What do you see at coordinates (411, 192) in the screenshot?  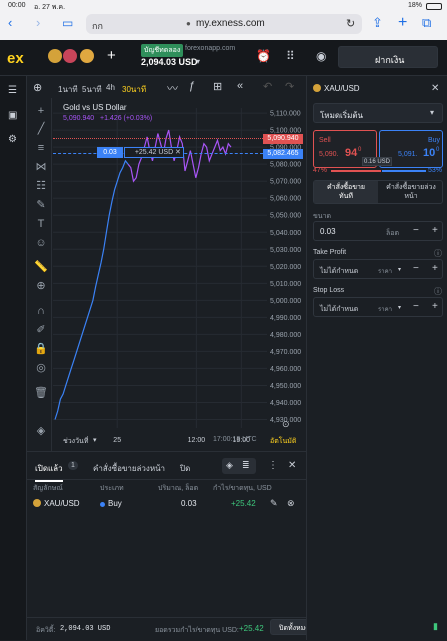 I see `pending-order-tab: คำสั่งซื้อขายล่วงหน้า` at bounding box center [411, 192].